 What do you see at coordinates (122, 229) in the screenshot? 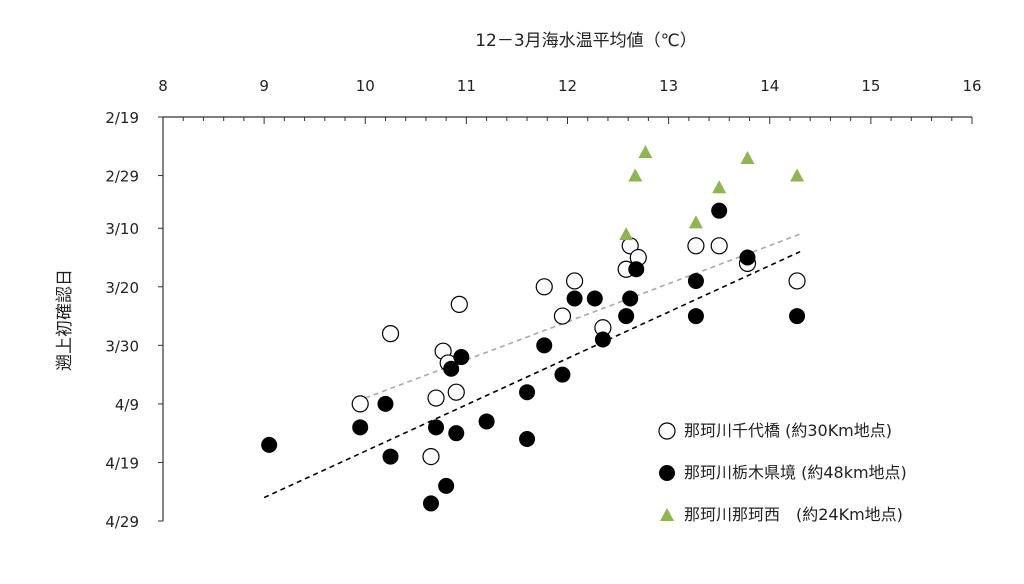
I see `y-tick-label: 3/10` at bounding box center [122, 229].